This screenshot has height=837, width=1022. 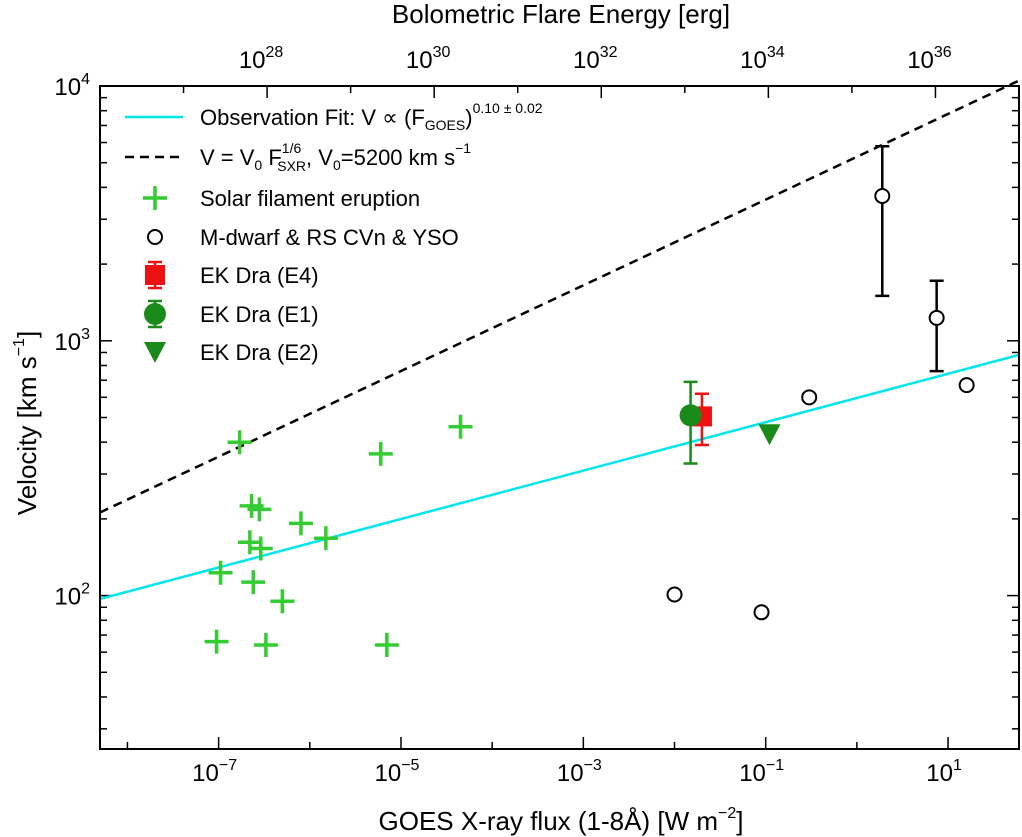 I want to click on legend-label-solar: Solar filament eruption, so click(x=310, y=198).